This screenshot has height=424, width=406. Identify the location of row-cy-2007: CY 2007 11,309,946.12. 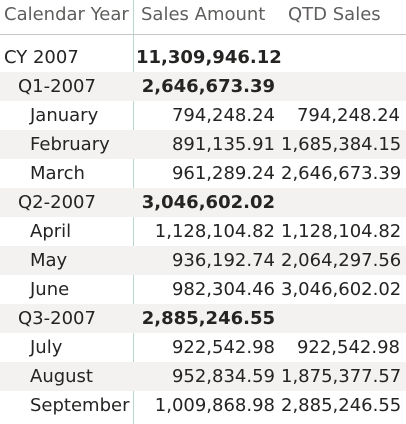
(203, 57).